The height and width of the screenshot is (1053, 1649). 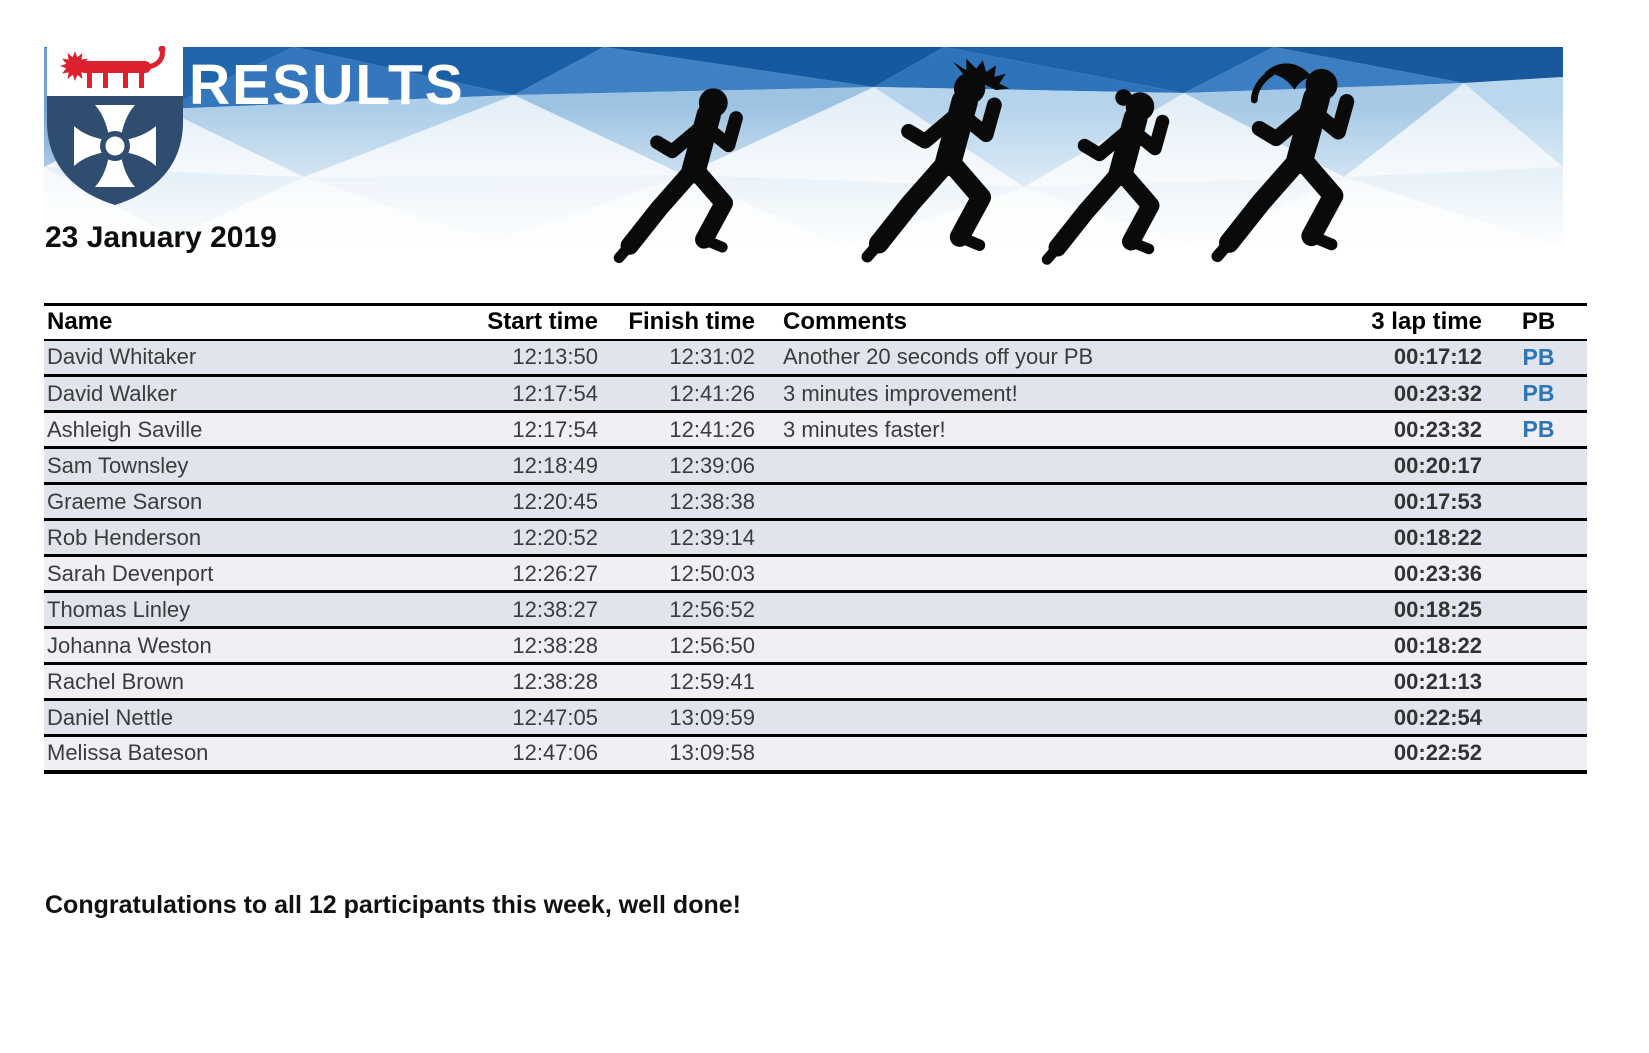 What do you see at coordinates (264, 609) in the screenshot?
I see `runner-name-cell: Thomas Linley` at bounding box center [264, 609].